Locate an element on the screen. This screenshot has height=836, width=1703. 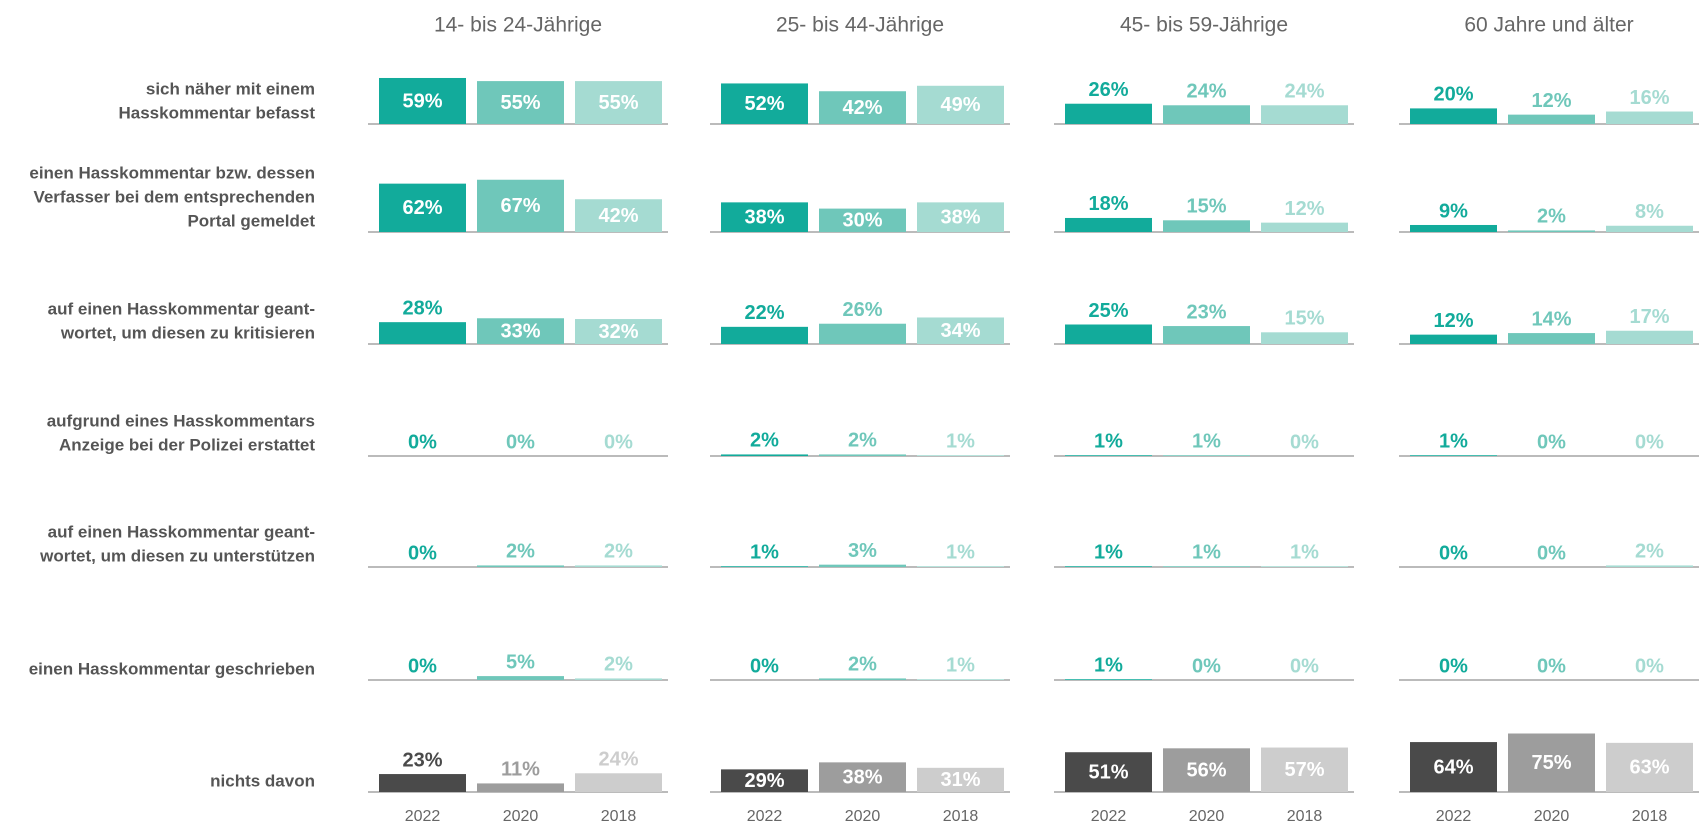
row-label: einen Hasskommentar geschrieben is located at coordinates (172, 668).